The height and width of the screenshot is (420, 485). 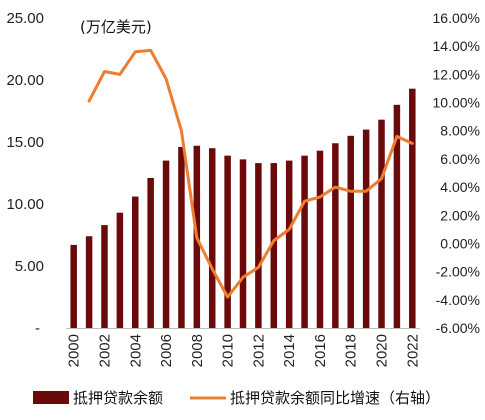 I want to click on bar-2017, so click(x=335, y=235).